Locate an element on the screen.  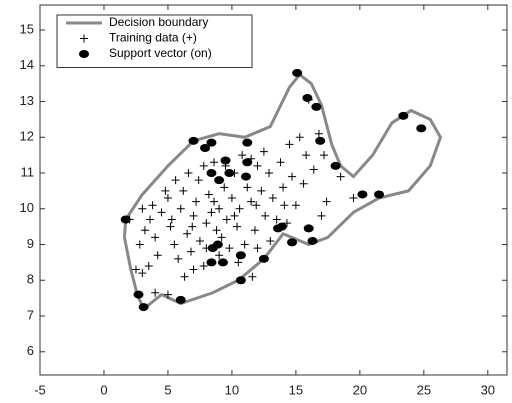
y-tick-label: 14 is located at coordinates (27, 64).